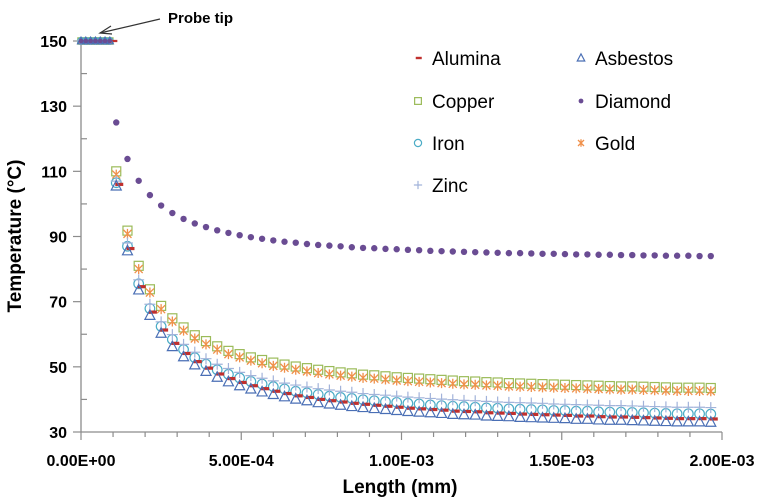 This screenshot has height=498, width=760. I want to click on legend-item-asbestos: Asbestos, so click(624, 59).